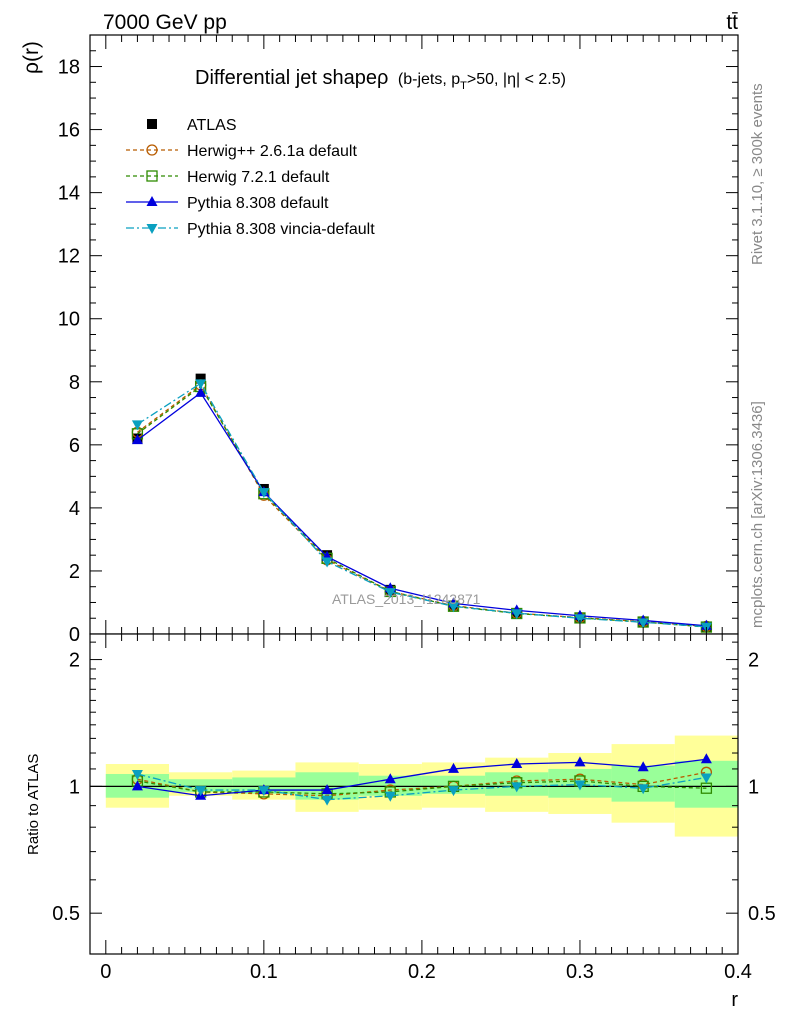 Image resolution: width=786 pixels, height=1024 pixels. I want to click on y-tick-label: 18, so click(69, 68).